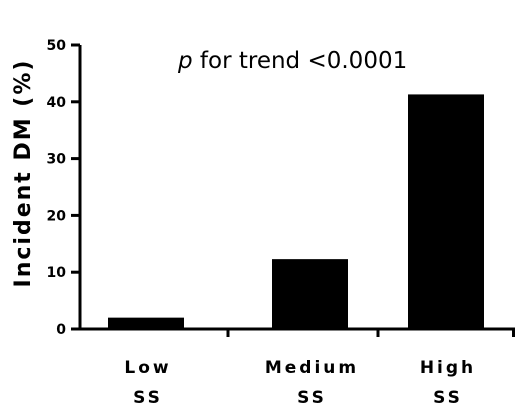 Image resolution: width=526 pixels, height=410 pixels. Describe the element at coordinates (146, 323) in the screenshot. I see `bar-low` at that location.